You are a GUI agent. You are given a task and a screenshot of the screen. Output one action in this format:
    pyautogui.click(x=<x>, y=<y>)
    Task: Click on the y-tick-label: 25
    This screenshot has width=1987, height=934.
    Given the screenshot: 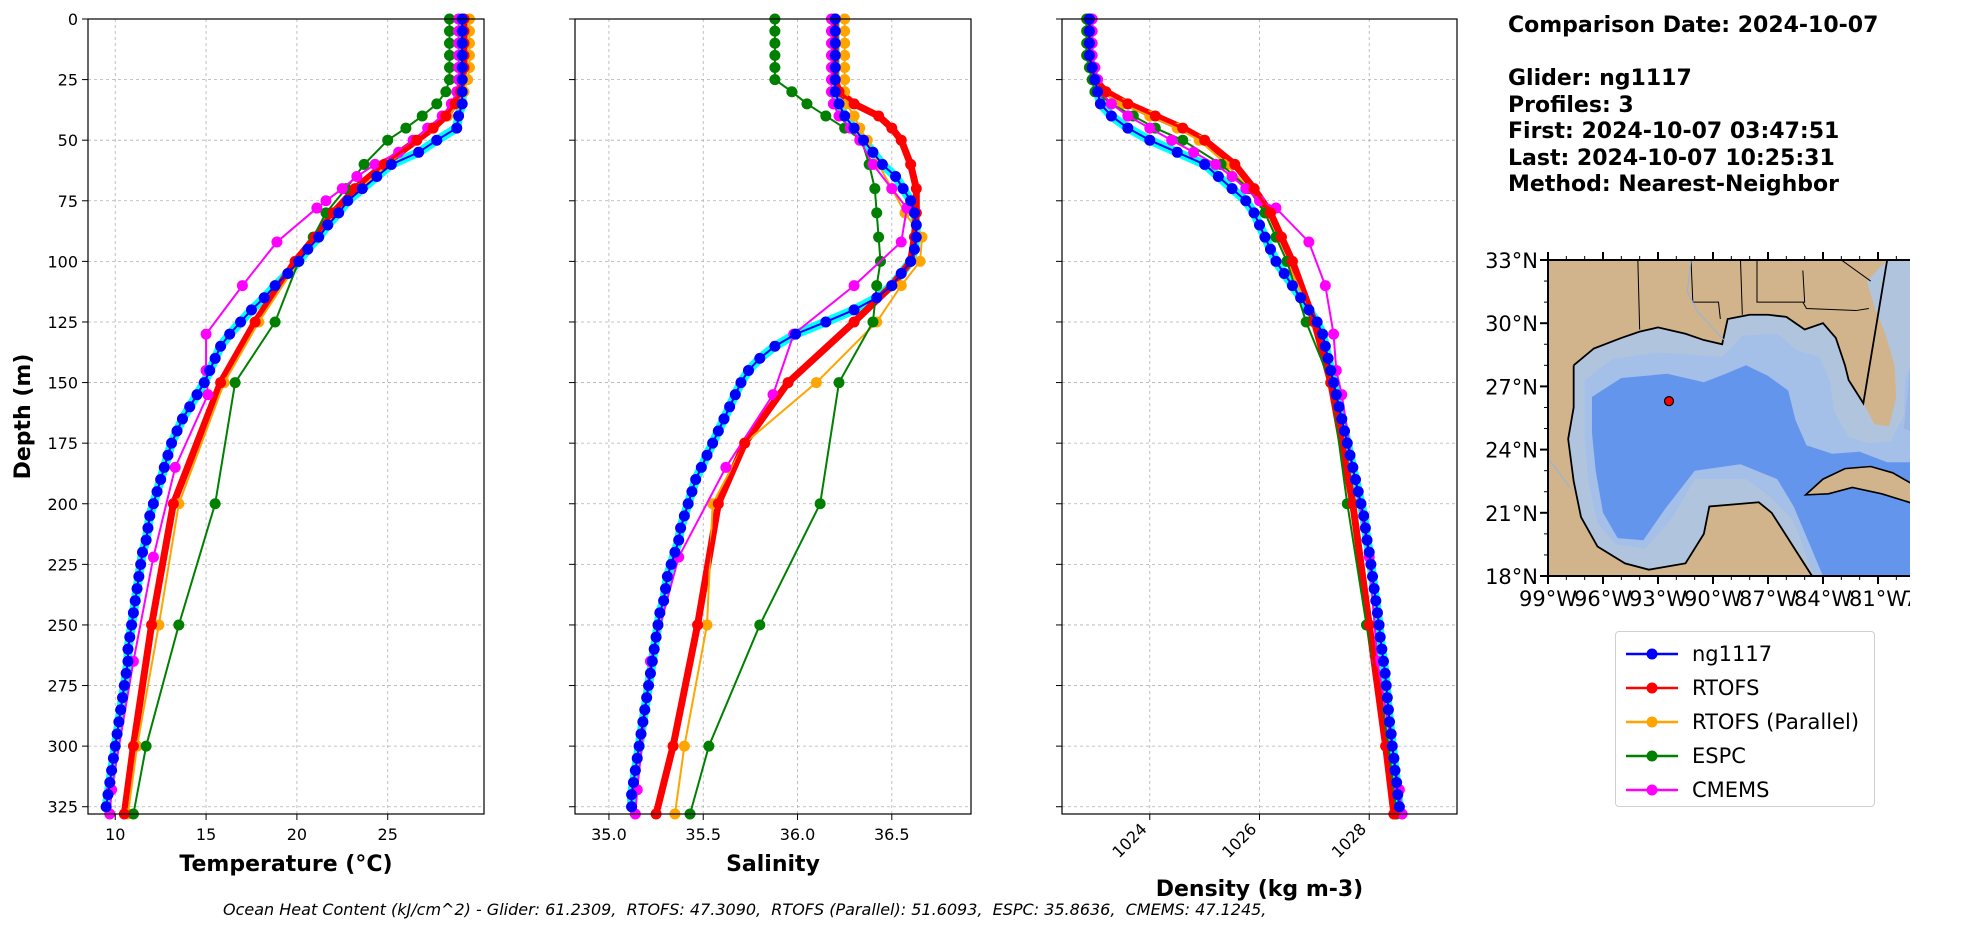 What is the action you would take?
    pyautogui.click(x=68, y=80)
    